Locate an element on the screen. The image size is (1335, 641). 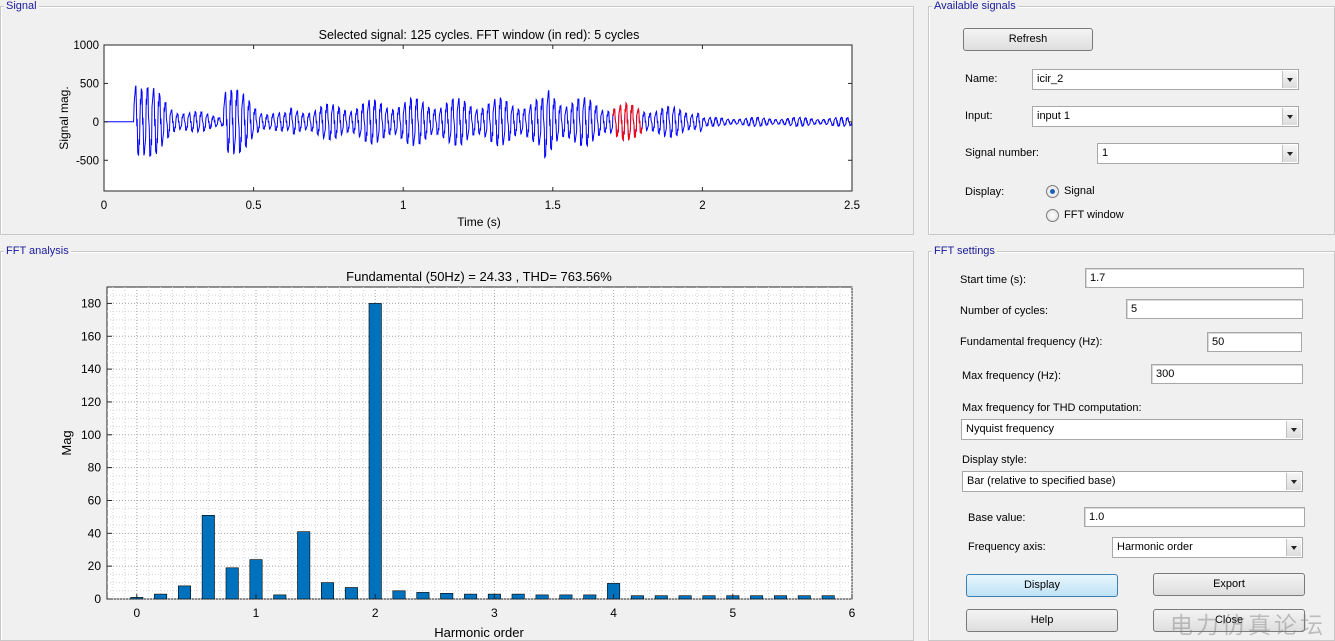
display-signal-radio is located at coordinates (1052, 191).